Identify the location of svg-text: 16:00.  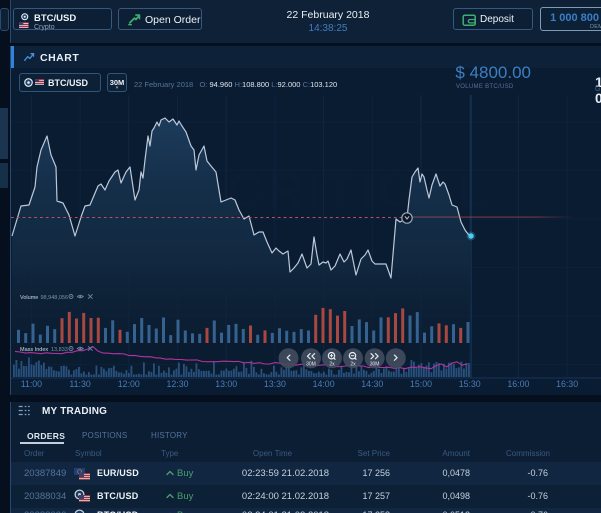
(518, 384).